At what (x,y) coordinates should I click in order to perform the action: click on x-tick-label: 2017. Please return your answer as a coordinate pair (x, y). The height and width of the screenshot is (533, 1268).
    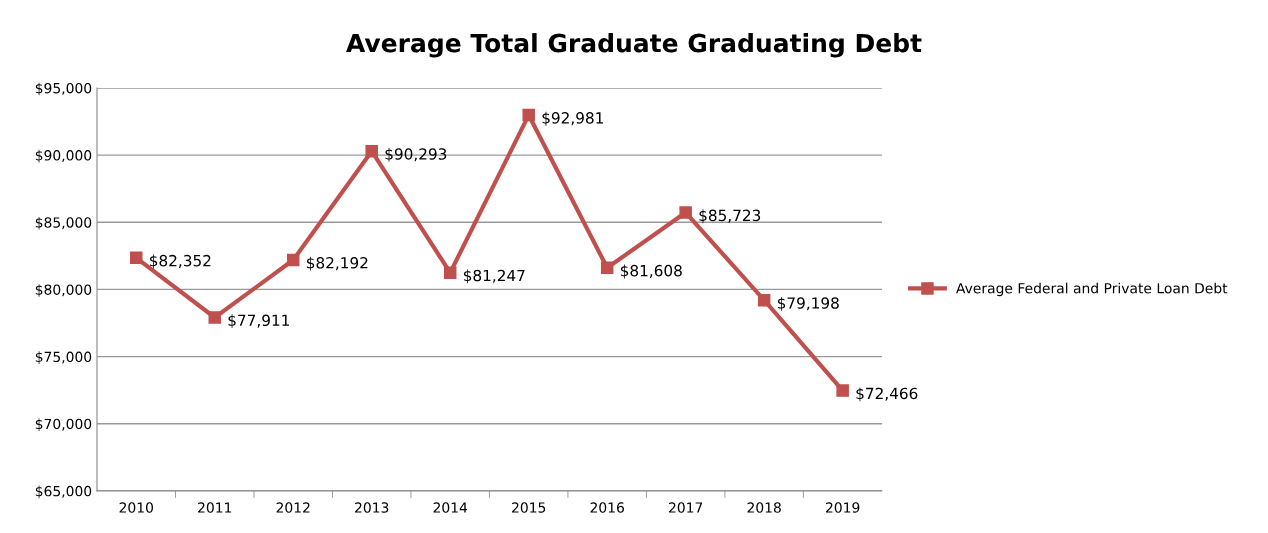
    Looking at the image, I should click on (686, 507).